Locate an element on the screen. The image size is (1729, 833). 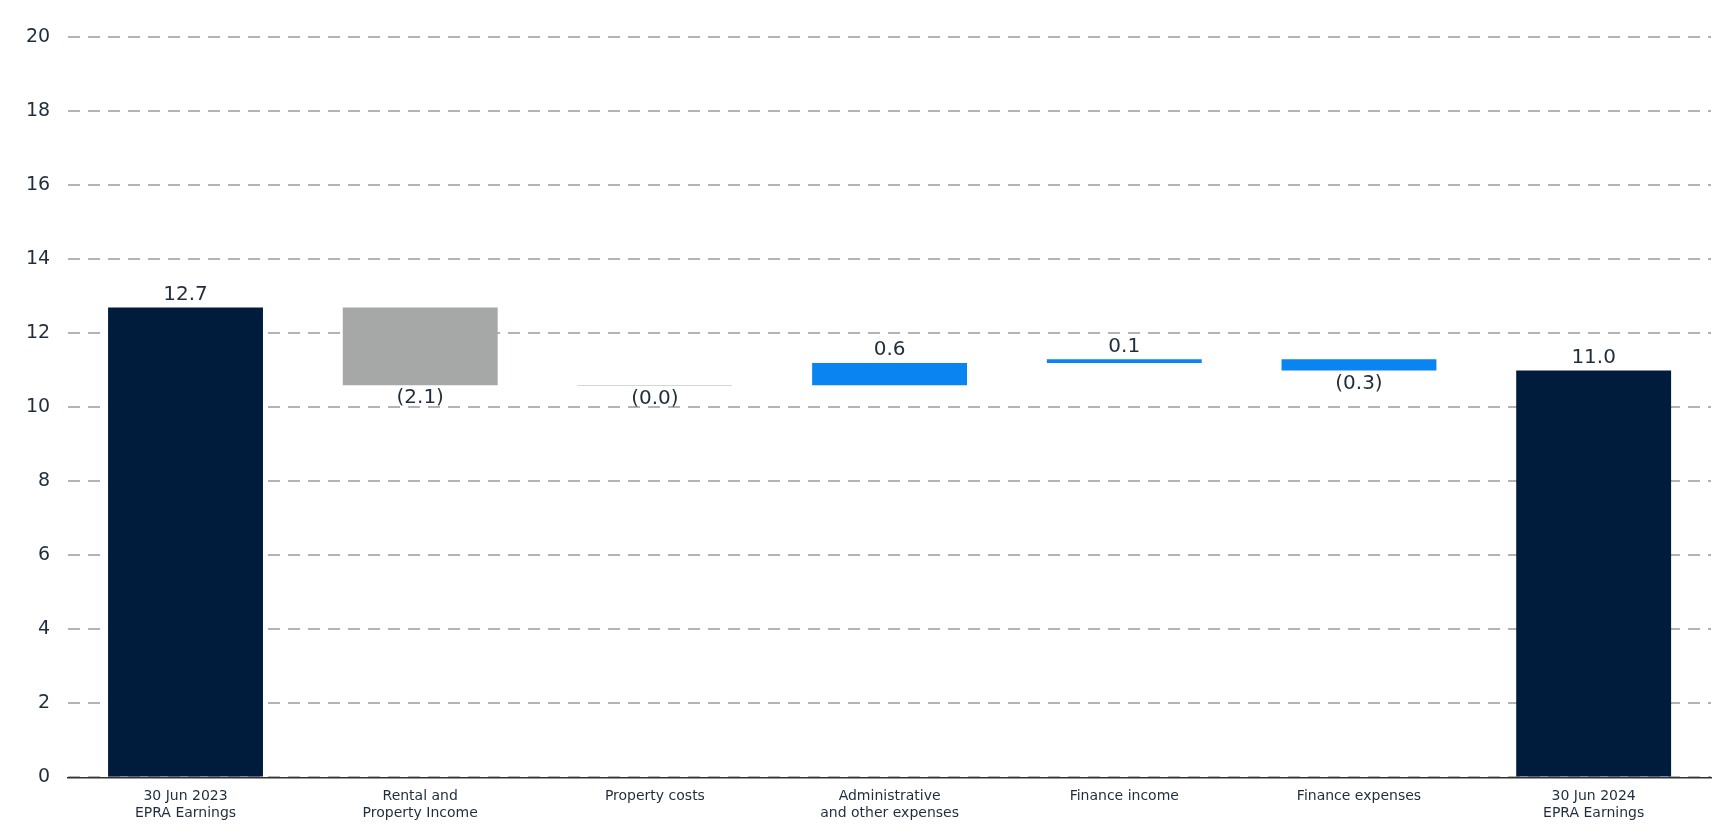
data-label: 0.6 is located at coordinates (889, 348).